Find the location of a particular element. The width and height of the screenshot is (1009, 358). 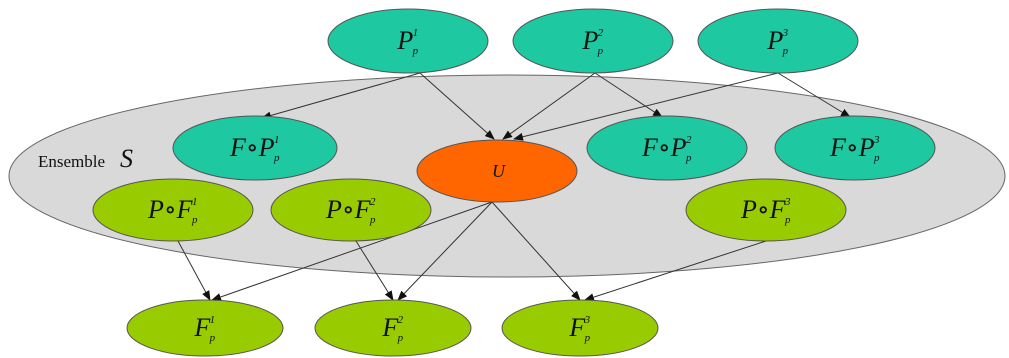

node-fp2-ellipse is located at coordinates (393, 328).